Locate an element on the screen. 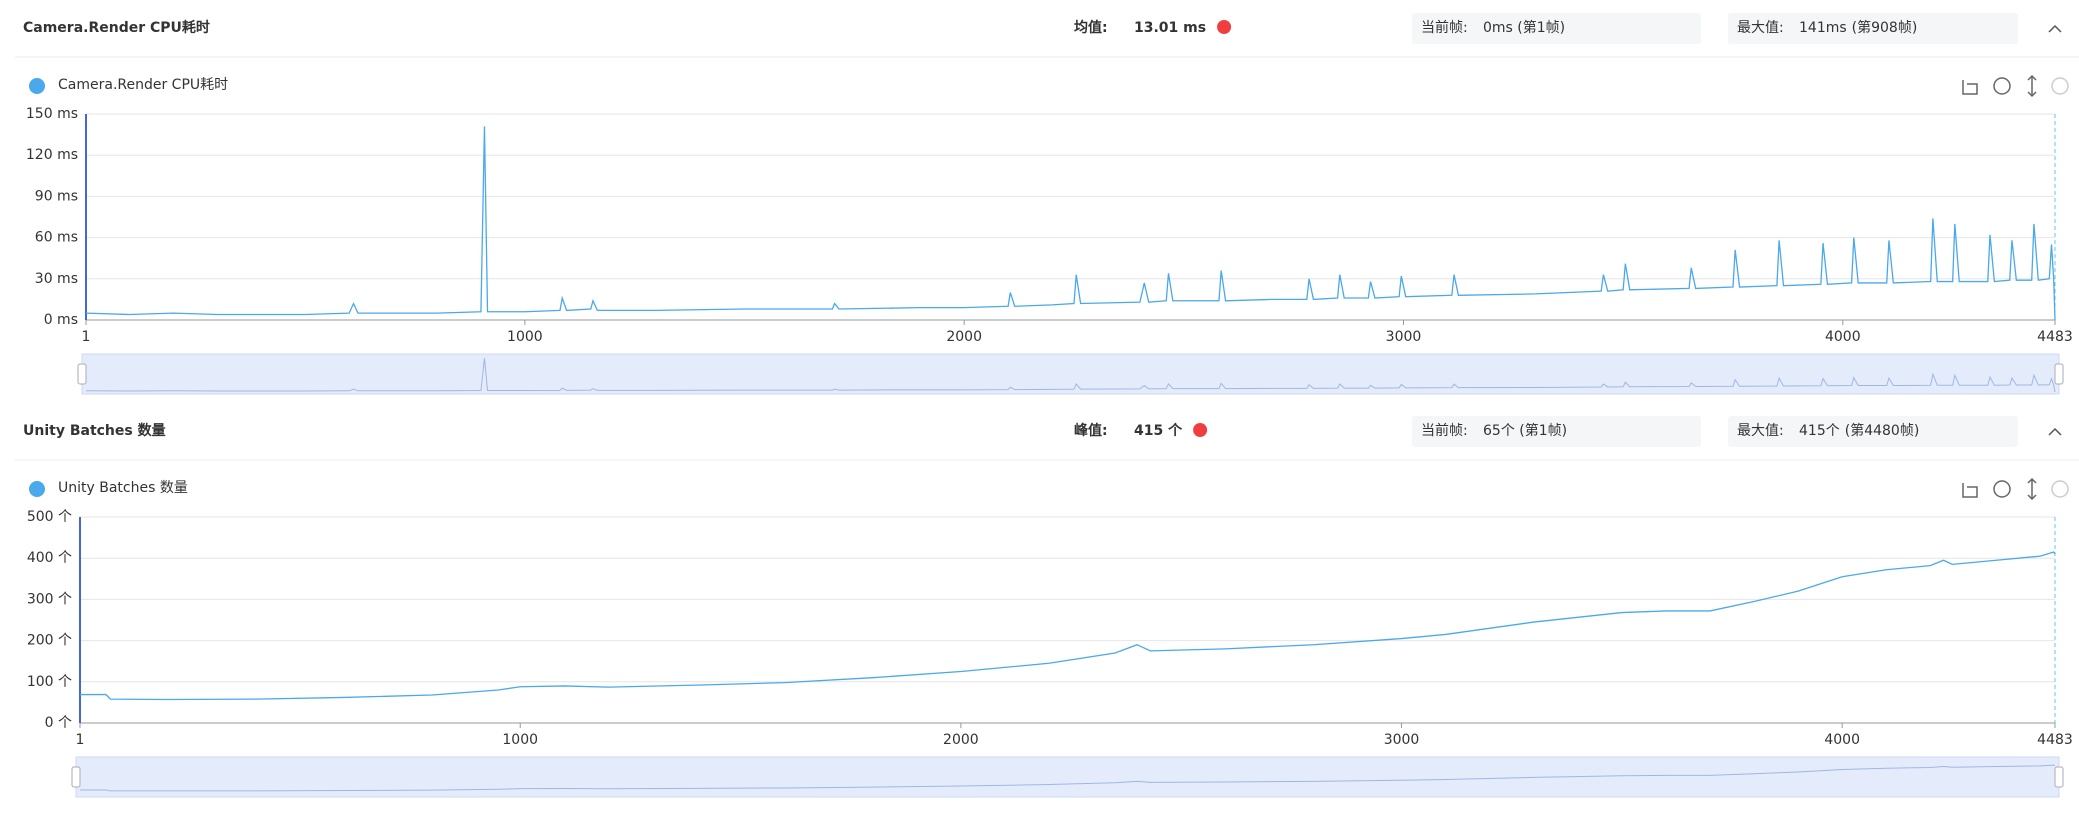  legend-label: Camera.Render CPU耗时 is located at coordinates (143, 85).